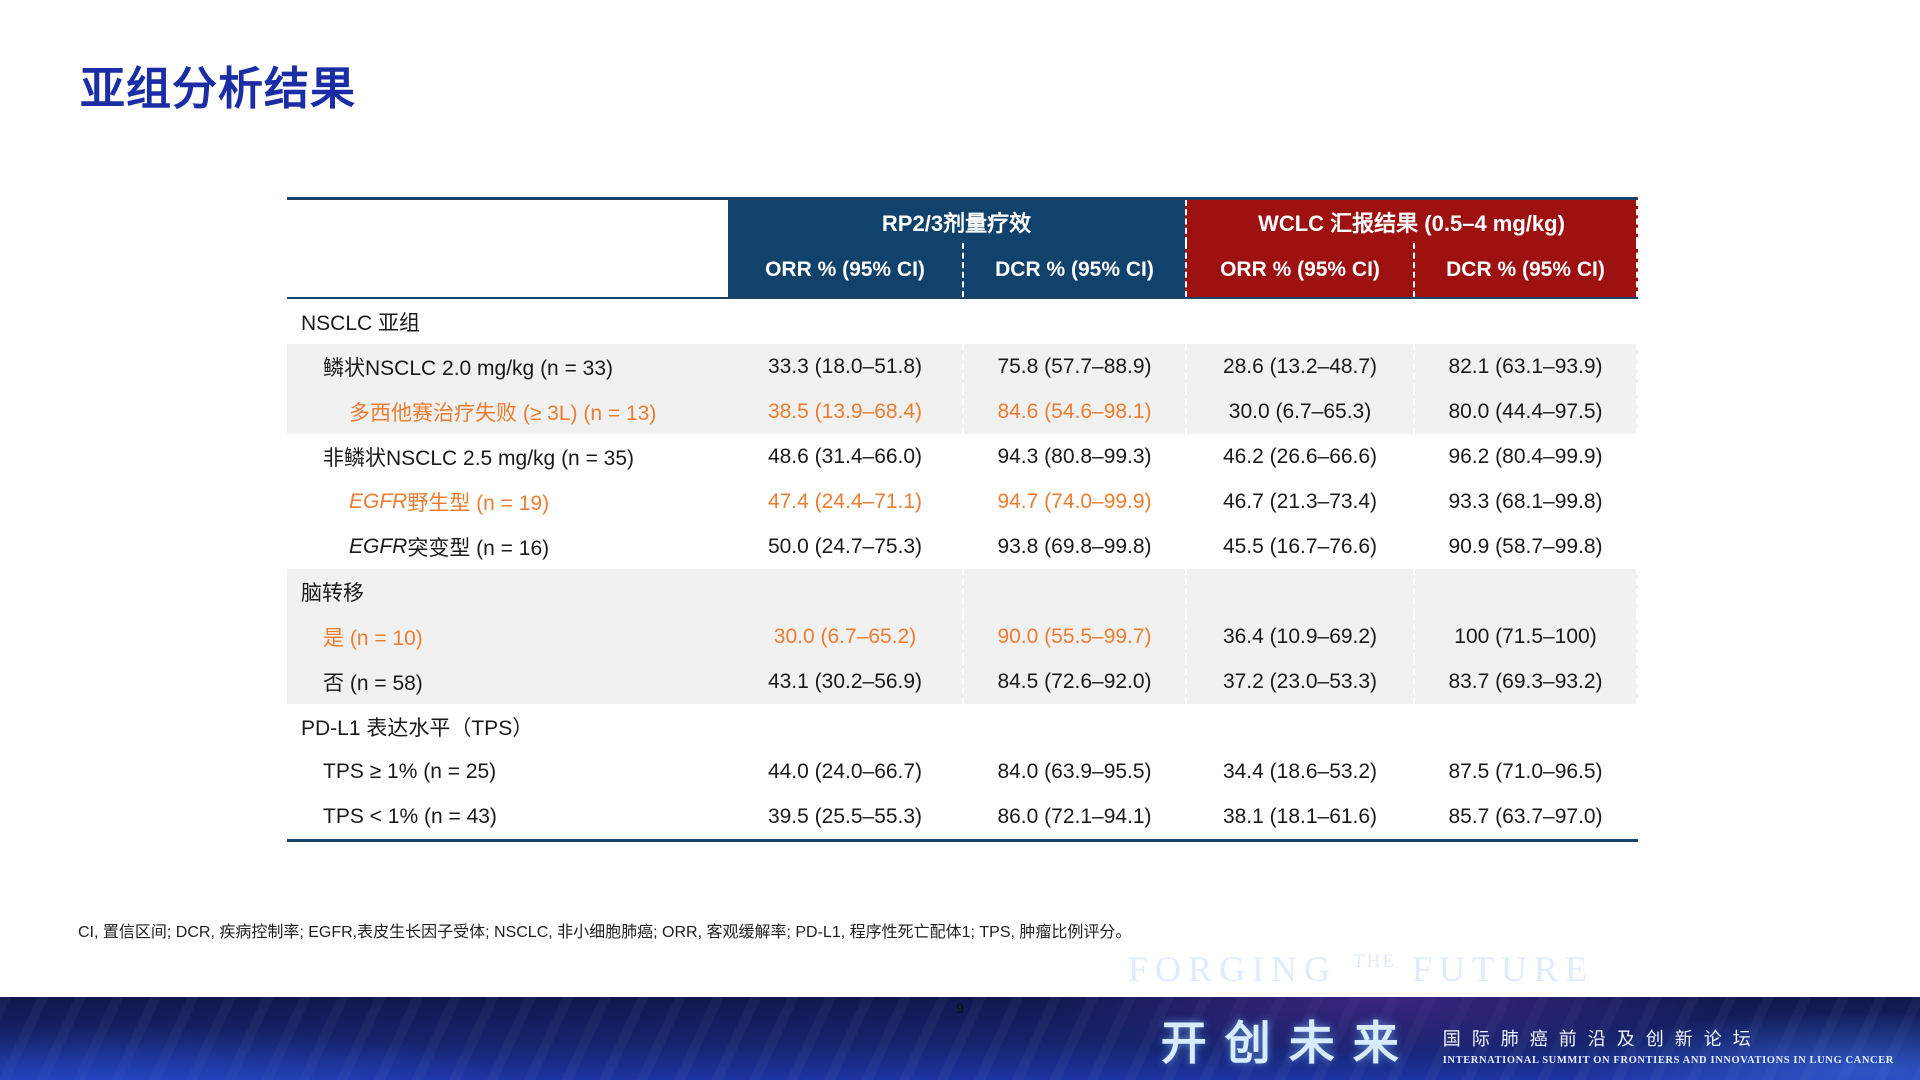 This screenshot has width=1920, height=1080. Describe the element at coordinates (845, 366) in the screenshot. I see `cell-value: 33.3 (18.0–51.8)` at that location.